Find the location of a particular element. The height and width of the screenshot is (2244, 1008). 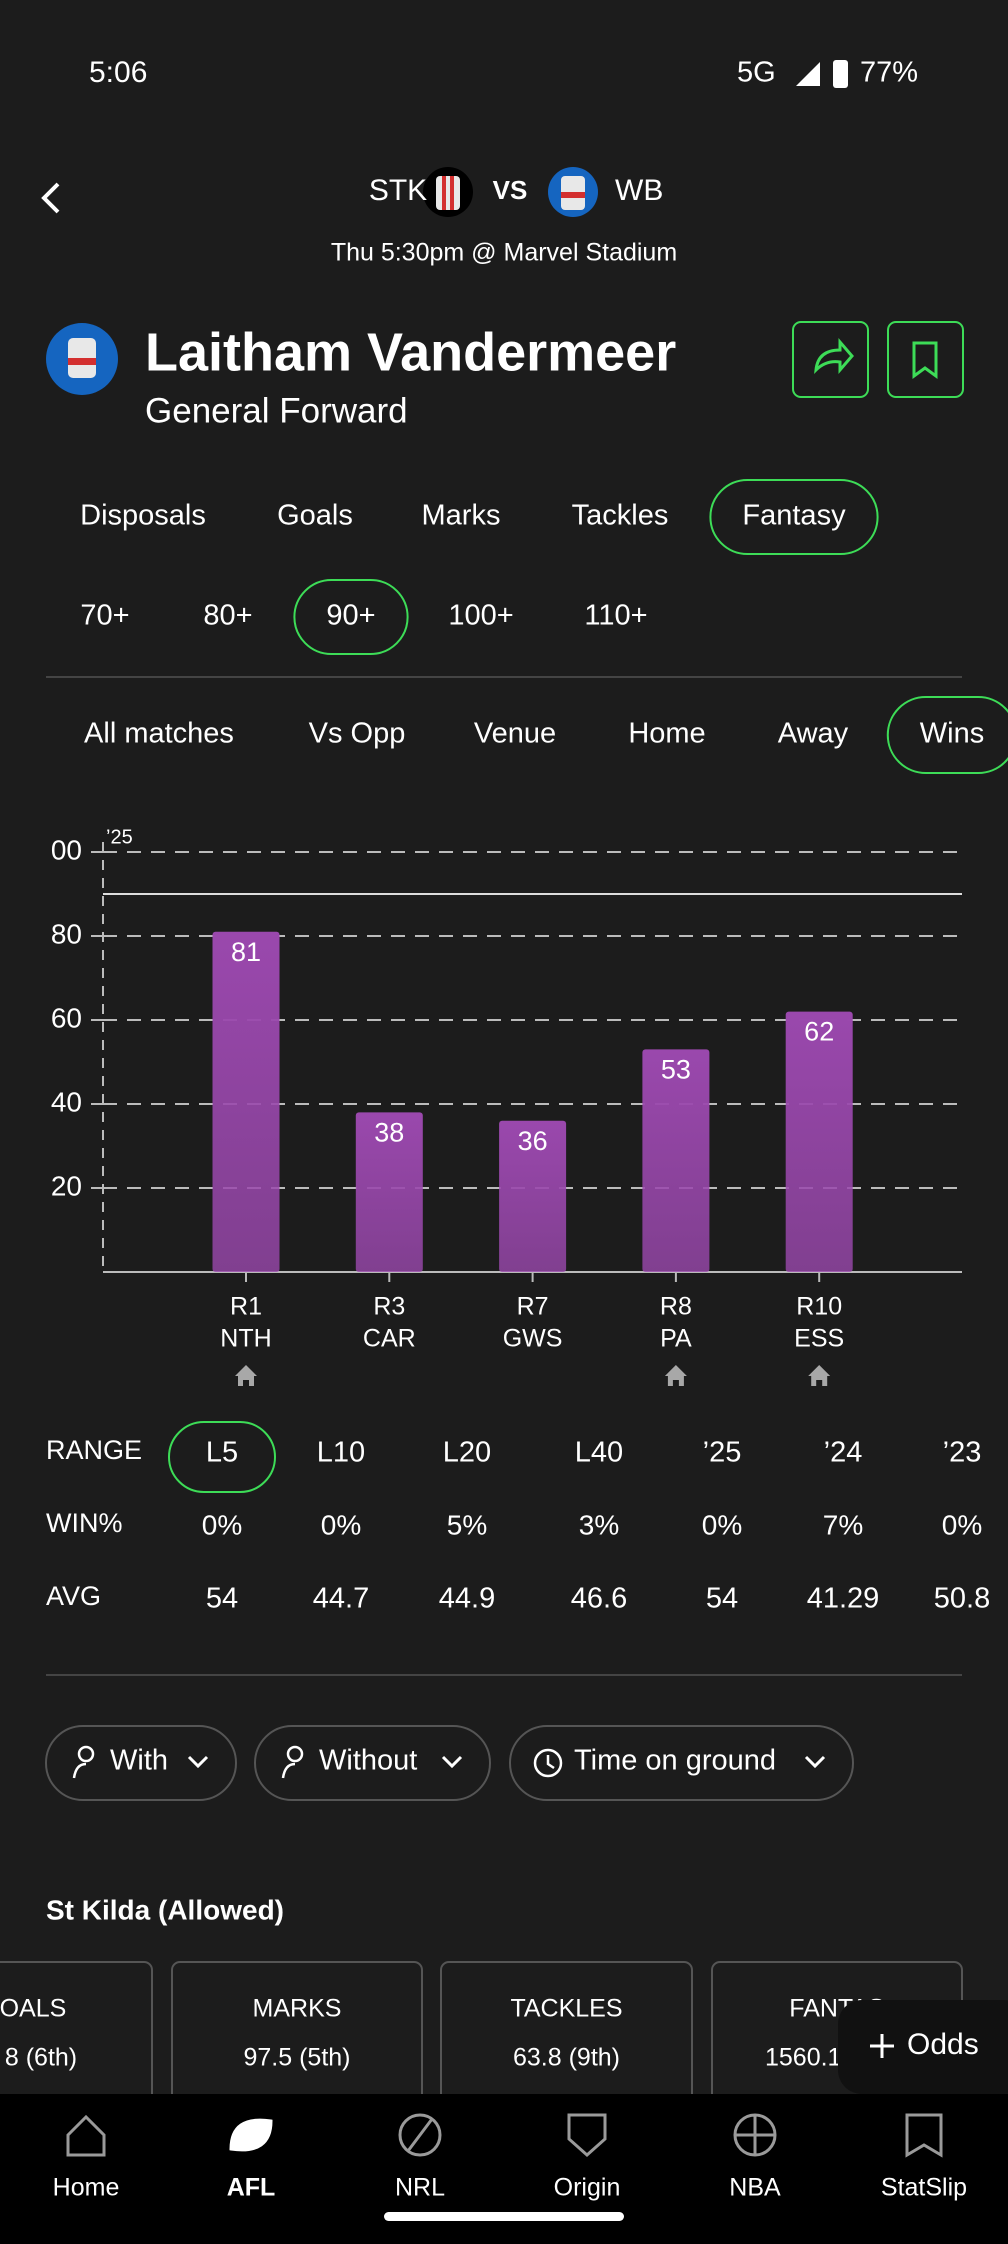

range-option: ’24 is located at coordinates (843, 1453).